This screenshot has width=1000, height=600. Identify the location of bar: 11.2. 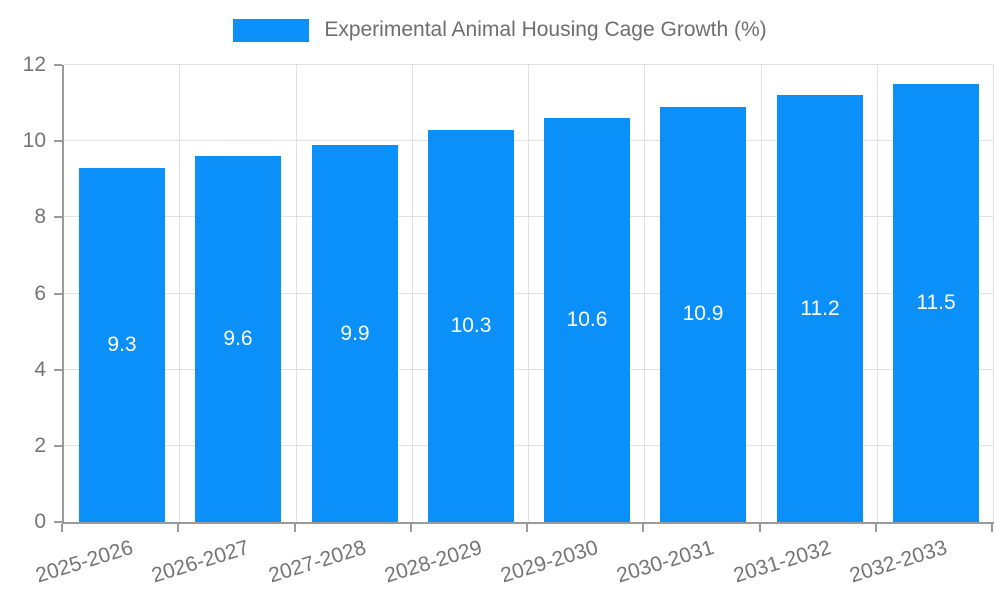
(820, 308).